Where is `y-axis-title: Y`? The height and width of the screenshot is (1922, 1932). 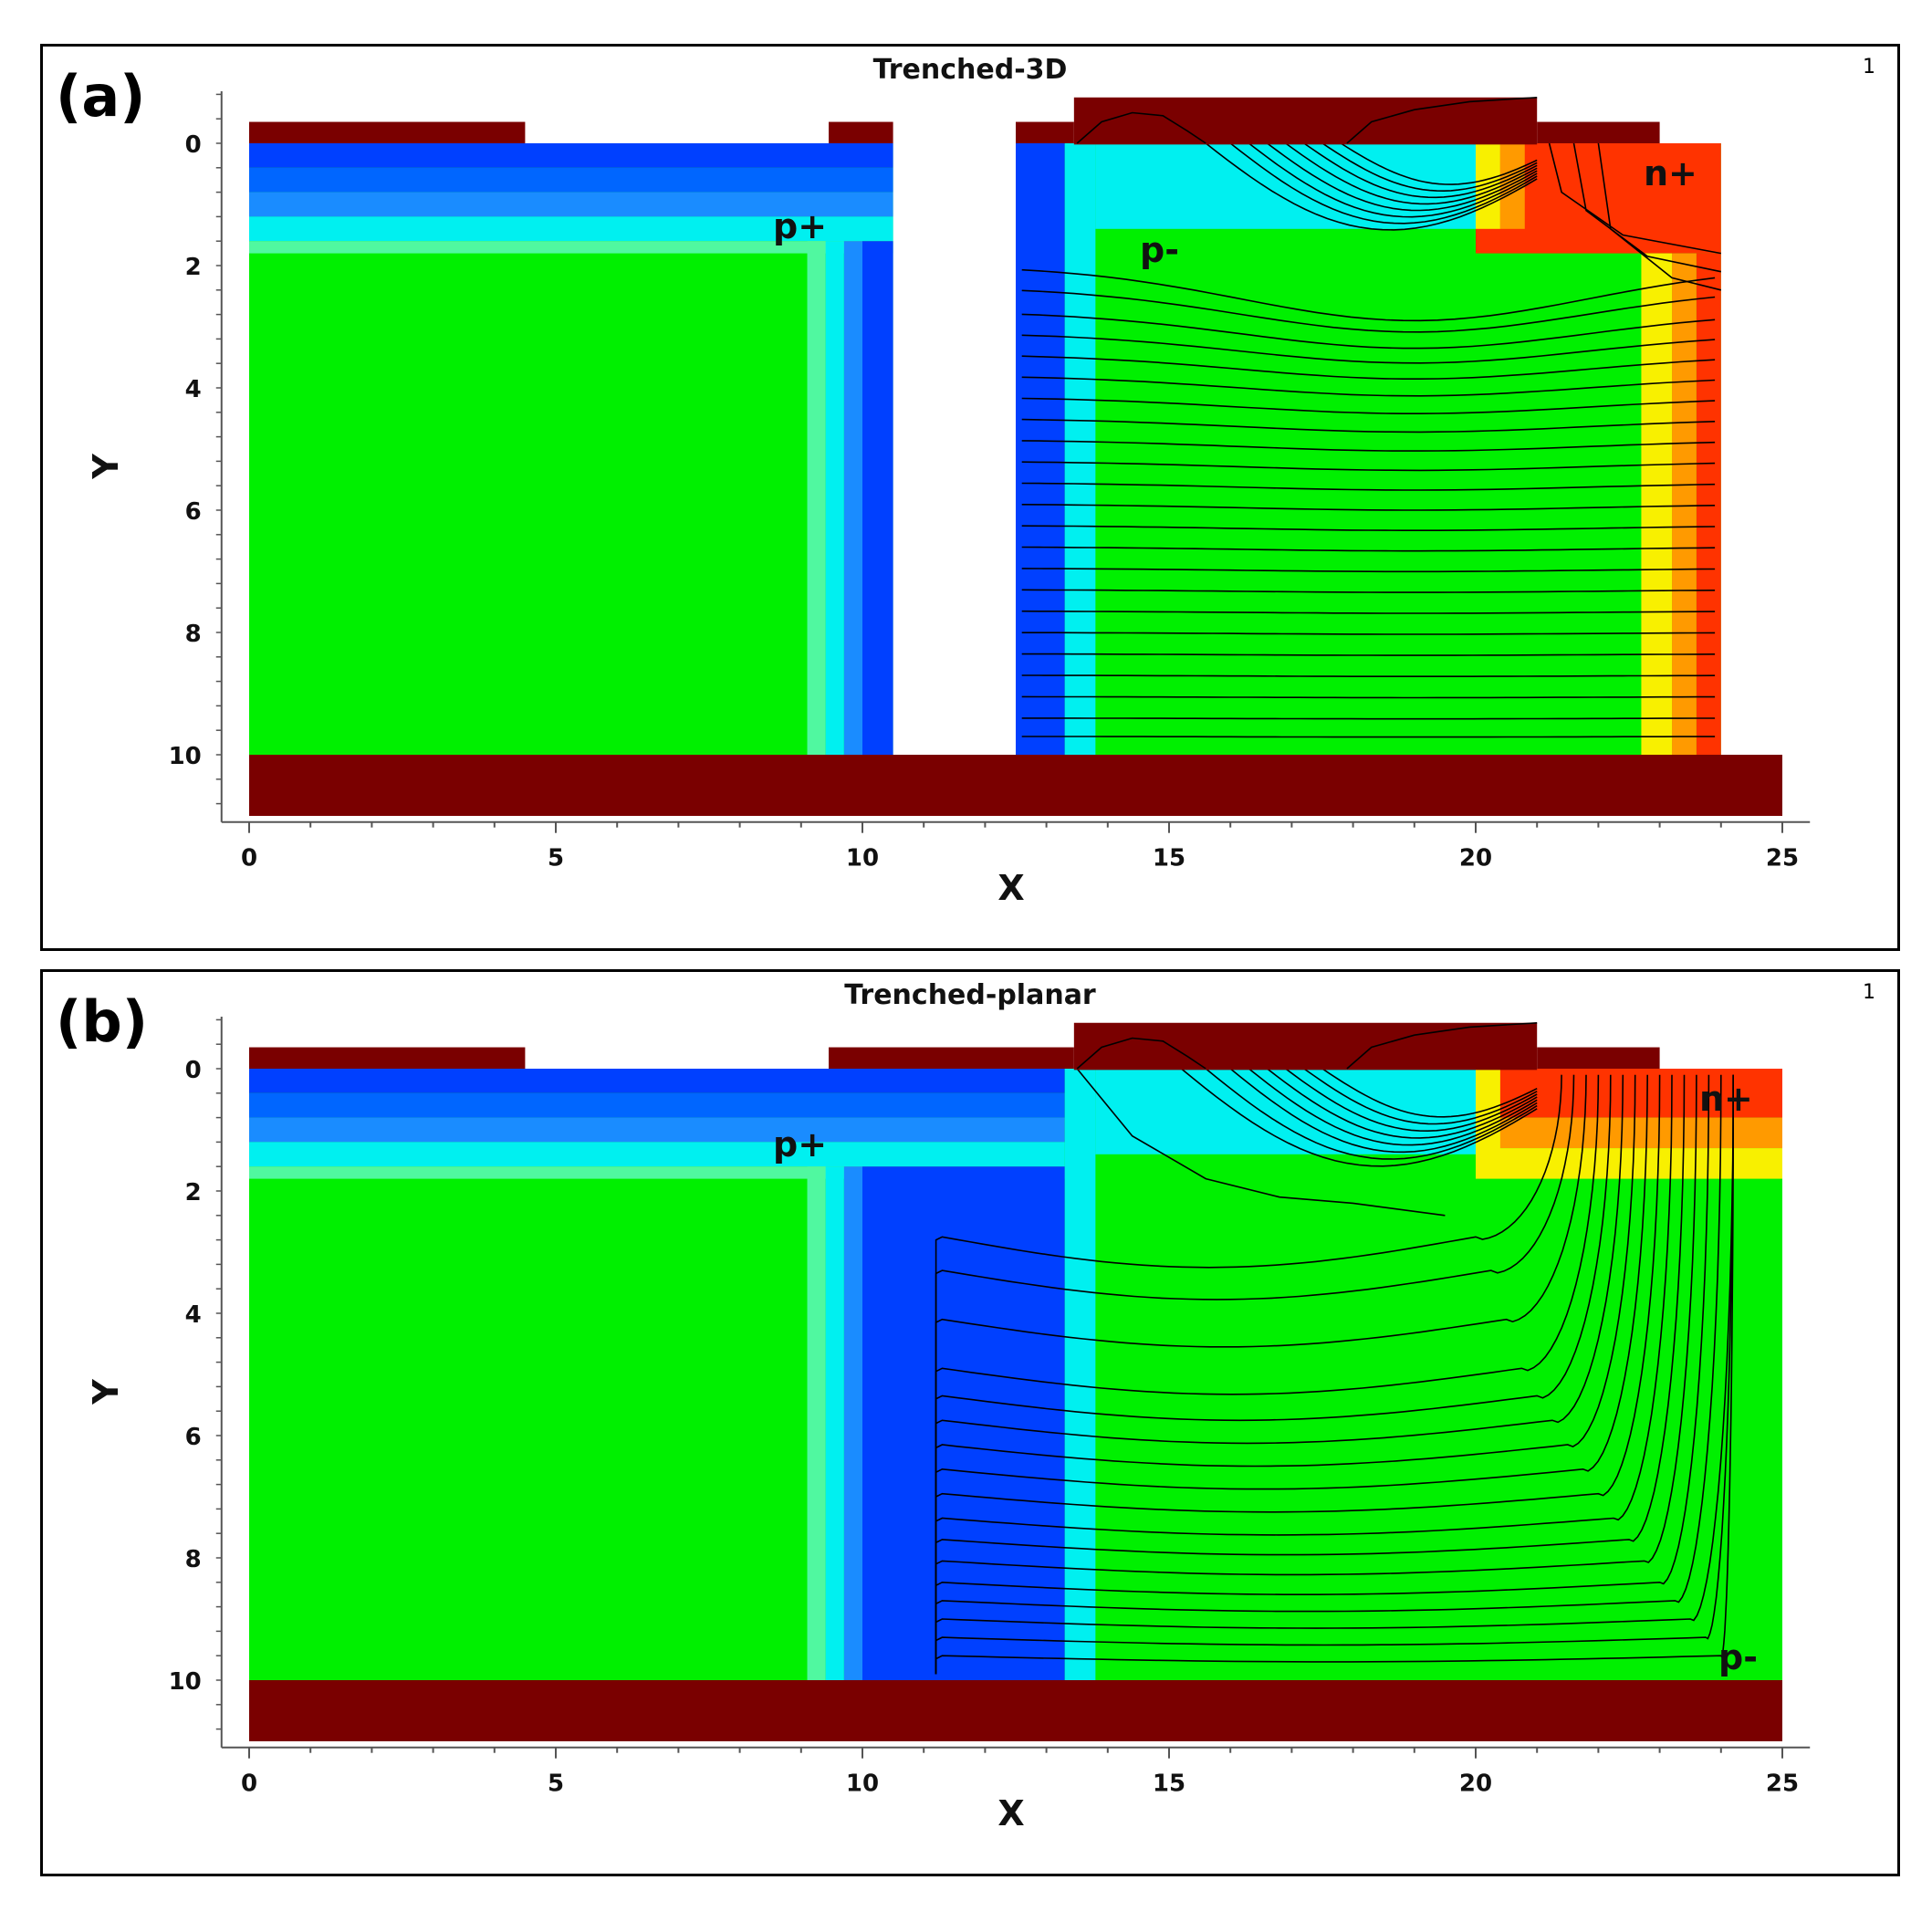
y-axis-title: Y is located at coordinates (106, 1392).